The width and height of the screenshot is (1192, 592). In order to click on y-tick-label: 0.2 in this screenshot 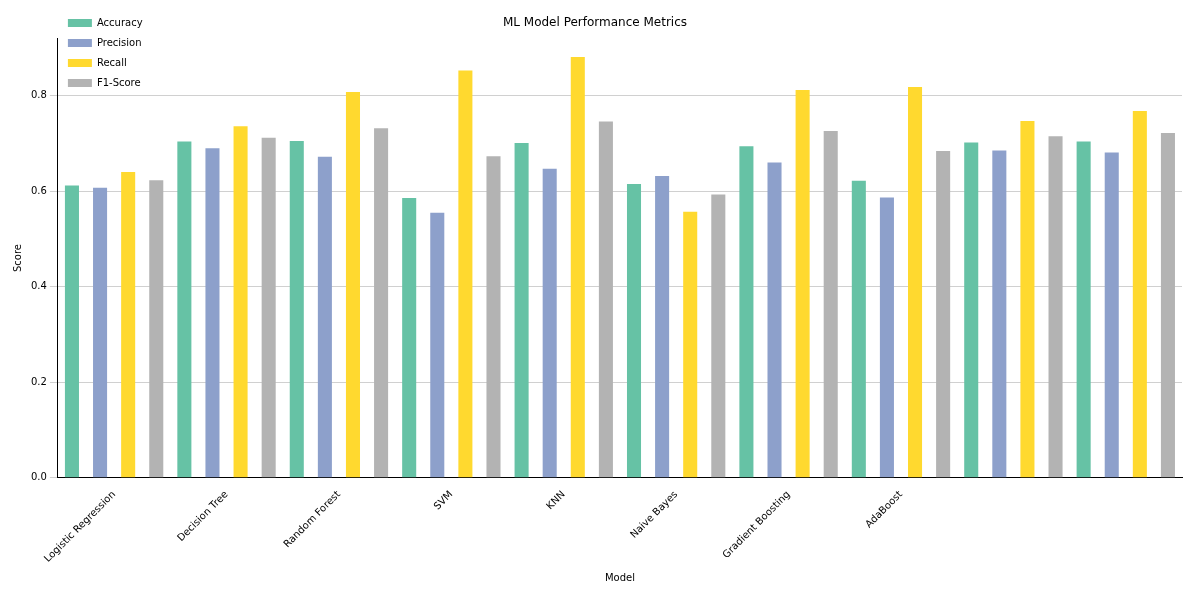, I will do `click(39, 381)`.